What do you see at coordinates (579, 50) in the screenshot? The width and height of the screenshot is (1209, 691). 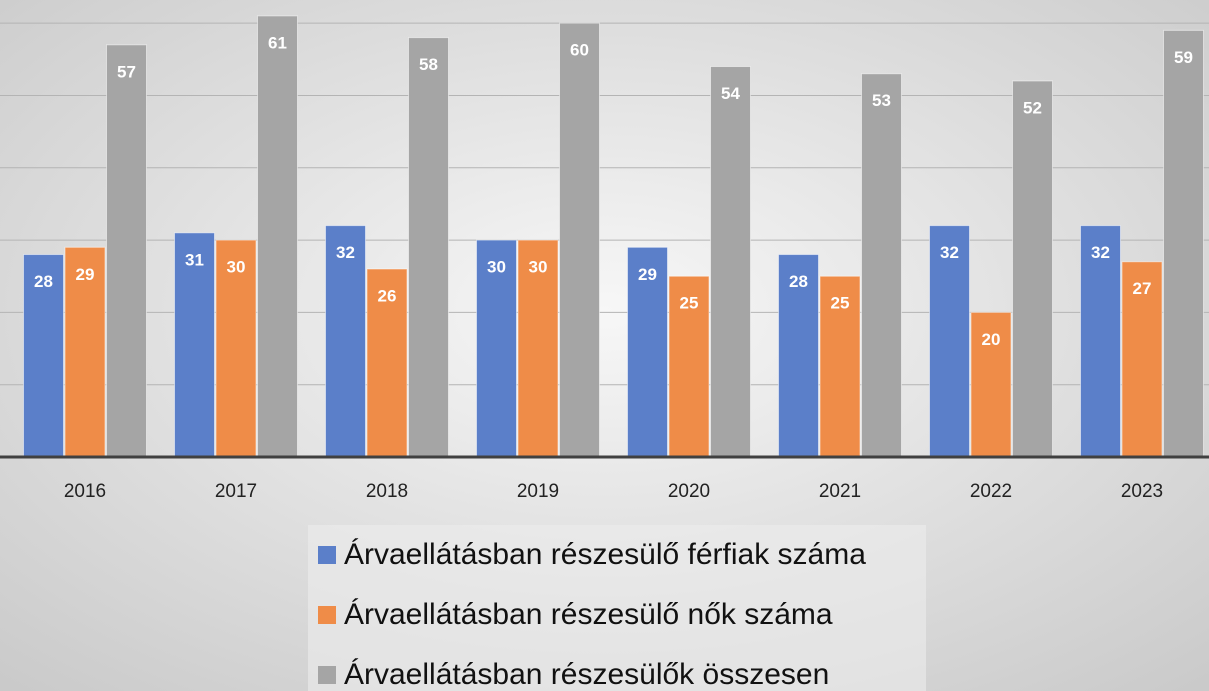 I see `data-label: 60` at bounding box center [579, 50].